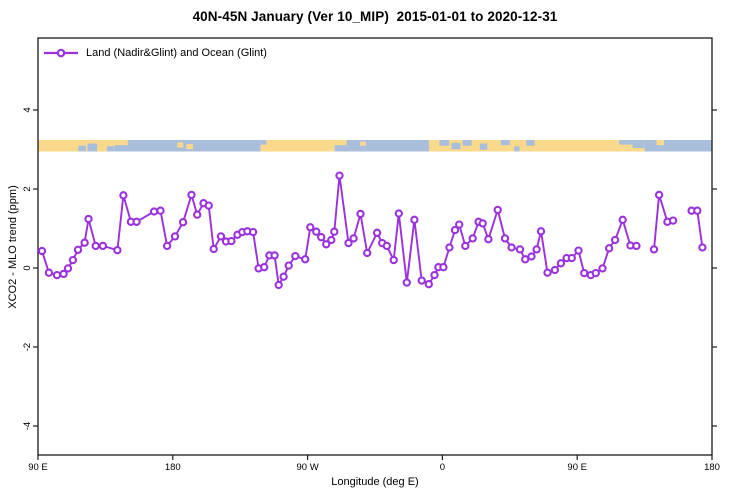  What do you see at coordinates (61, 53) in the screenshot?
I see `legend-marker-icon` at bounding box center [61, 53].